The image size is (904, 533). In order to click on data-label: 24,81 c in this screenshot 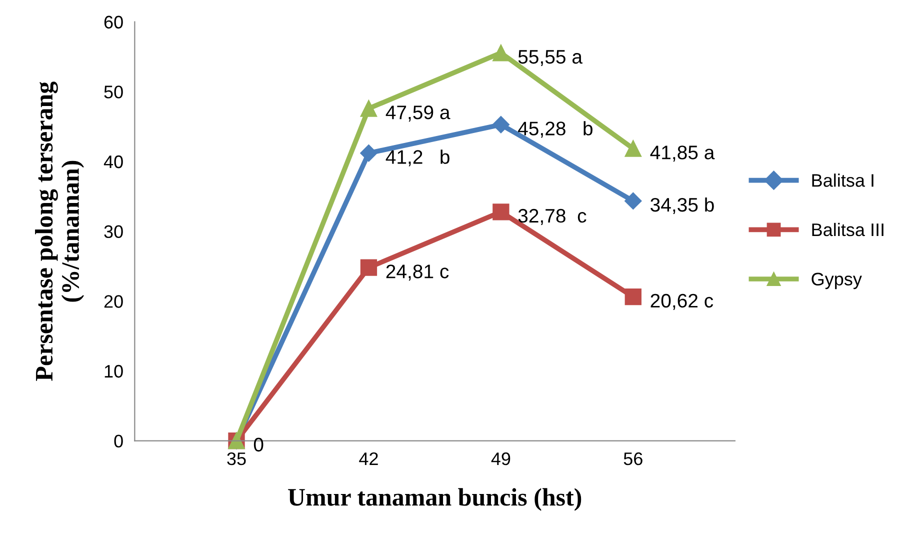, I will do `click(417, 272)`.